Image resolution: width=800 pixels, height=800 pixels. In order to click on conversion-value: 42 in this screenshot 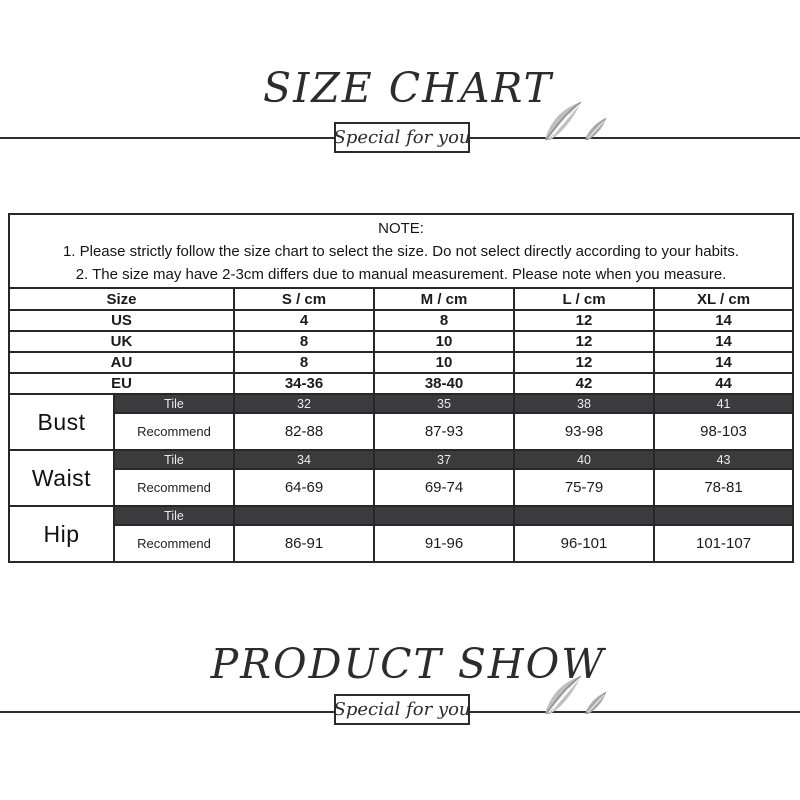, I will do `click(584, 383)`.